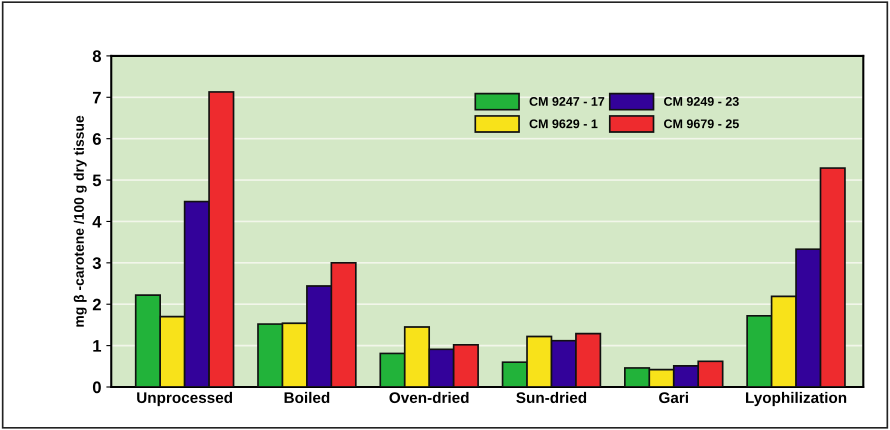  What do you see at coordinates (567, 101) in the screenshot?
I see `legend-label: CM 9247 - 17` at bounding box center [567, 101].